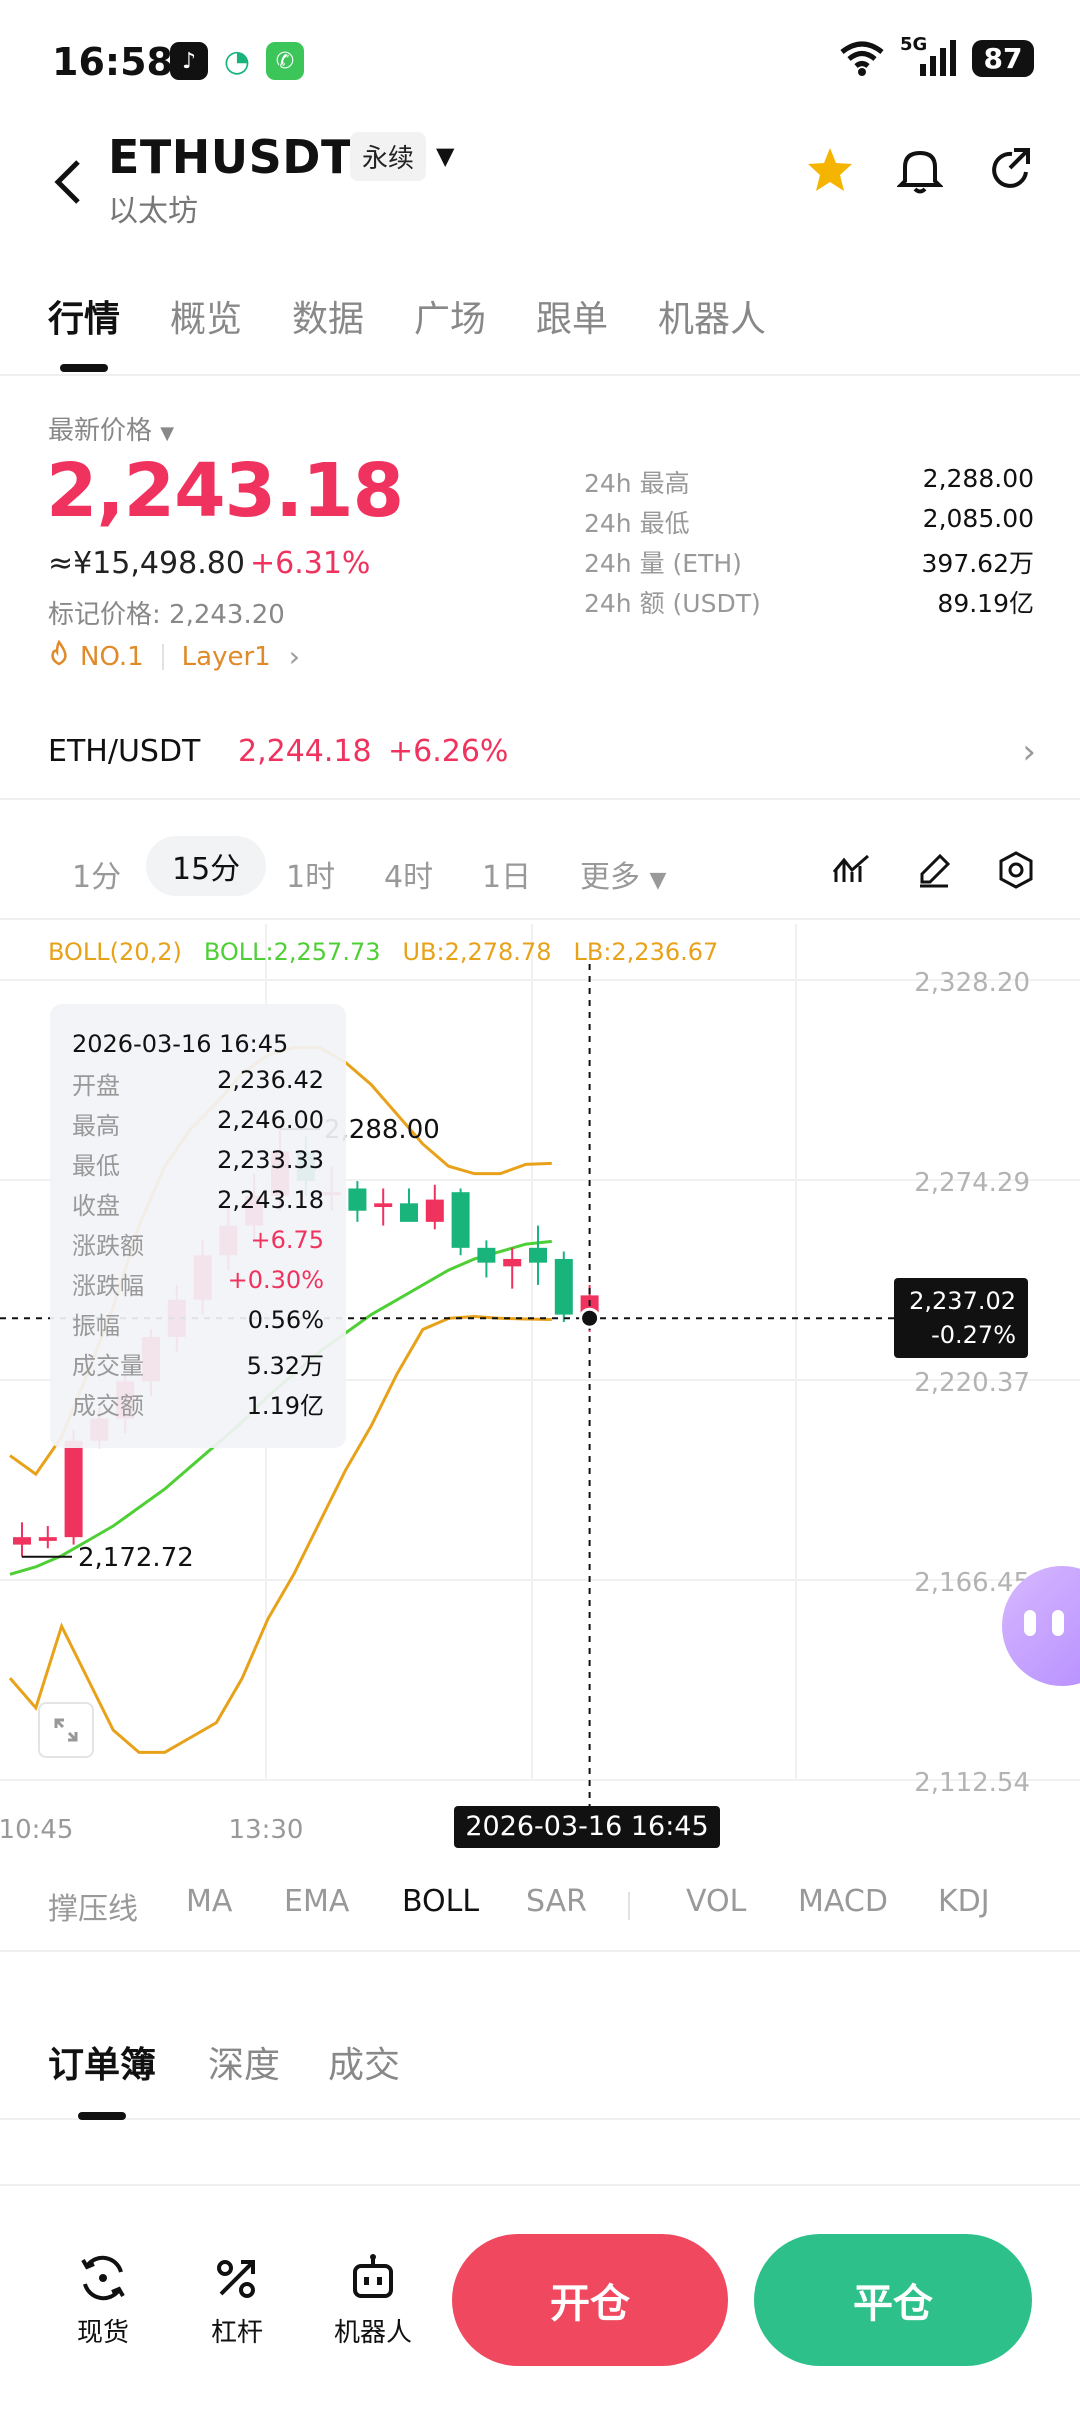 The width and height of the screenshot is (1080, 2412). Describe the element at coordinates (809, 524) in the screenshot. I see `stat-low: 24h 最低 2,085.00` at that location.